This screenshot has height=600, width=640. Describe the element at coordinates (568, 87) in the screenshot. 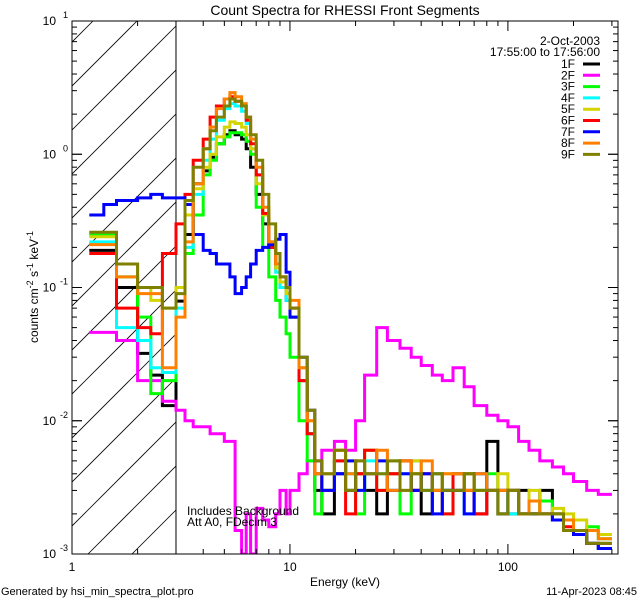

I see `legend-label-3F: 3F` at that location.